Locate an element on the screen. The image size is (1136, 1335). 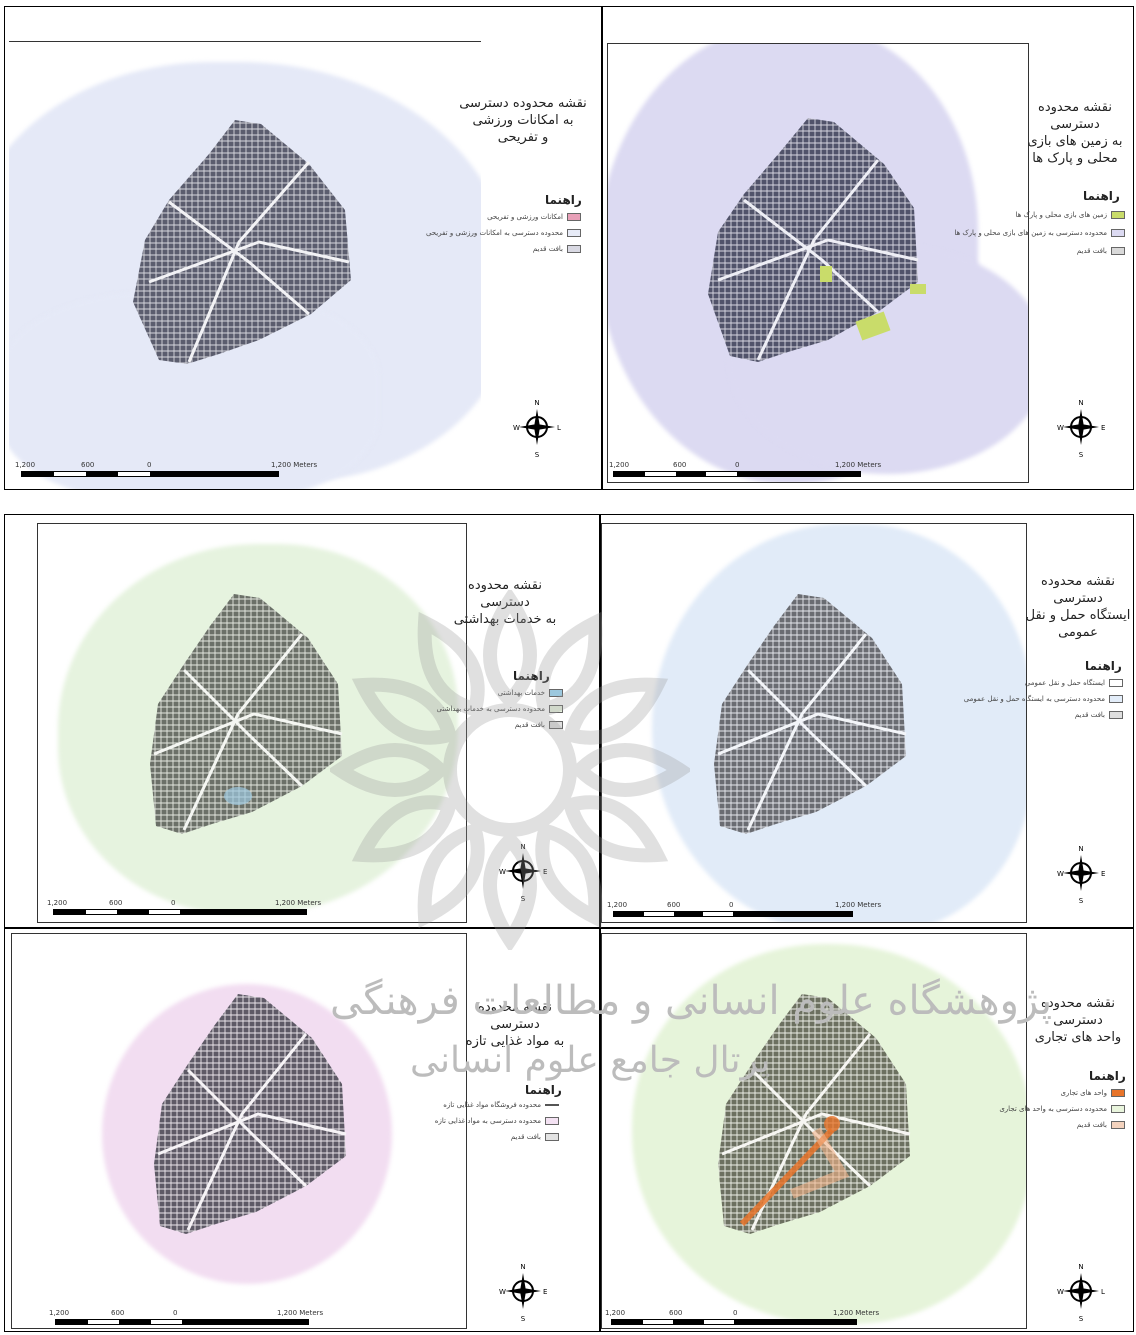
legend-item: واحد های تجاری is located at coordinates (1092, 1093).